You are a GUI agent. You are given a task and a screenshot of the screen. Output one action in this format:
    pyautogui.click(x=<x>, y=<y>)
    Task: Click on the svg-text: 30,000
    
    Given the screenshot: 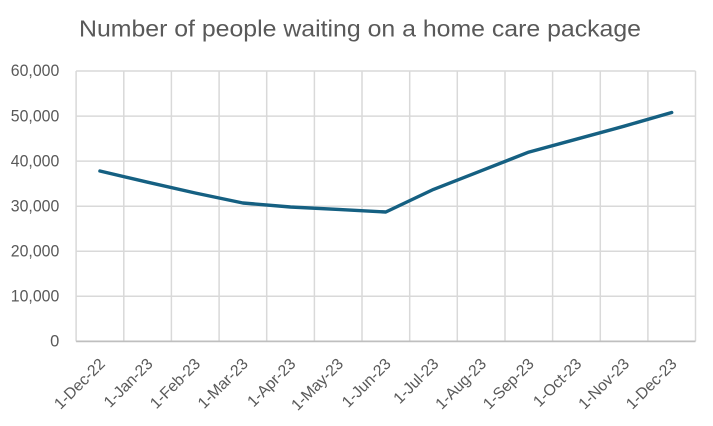 What is the action you would take?
    pyautogui.click(x=35, y=206)
    